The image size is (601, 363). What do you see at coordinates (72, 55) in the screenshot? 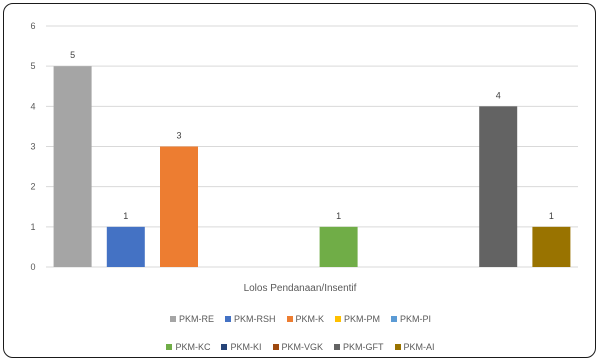
I see `data-label: 5` at bounding box center [72, 55].